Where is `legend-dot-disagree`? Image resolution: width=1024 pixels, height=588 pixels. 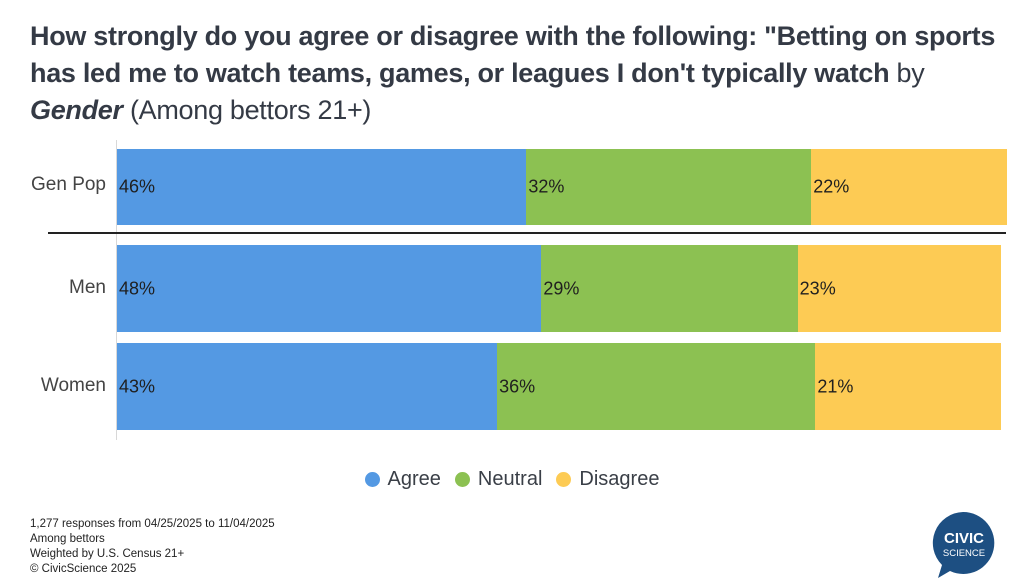
legend-dot-disagree is located at coordinates (564, 479).